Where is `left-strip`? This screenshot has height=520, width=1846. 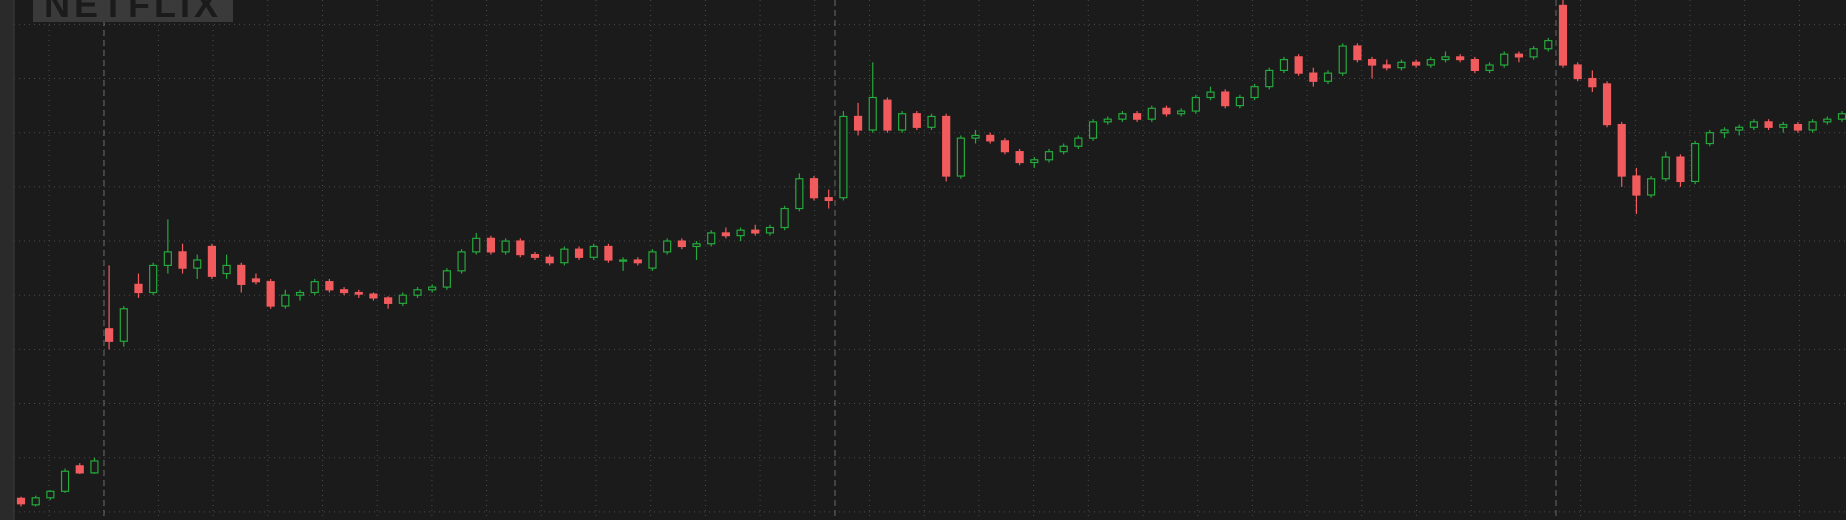 left-strip is located at coordinates (7, 260).